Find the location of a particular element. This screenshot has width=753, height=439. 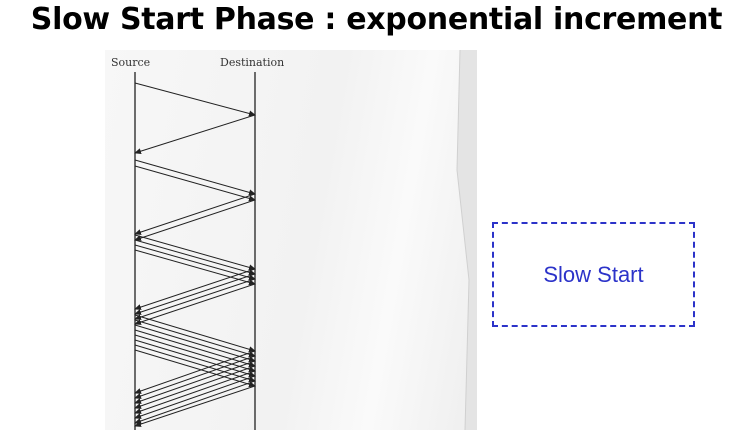

slow-start-callout: Slow Start is located at coordinates (593, 274).